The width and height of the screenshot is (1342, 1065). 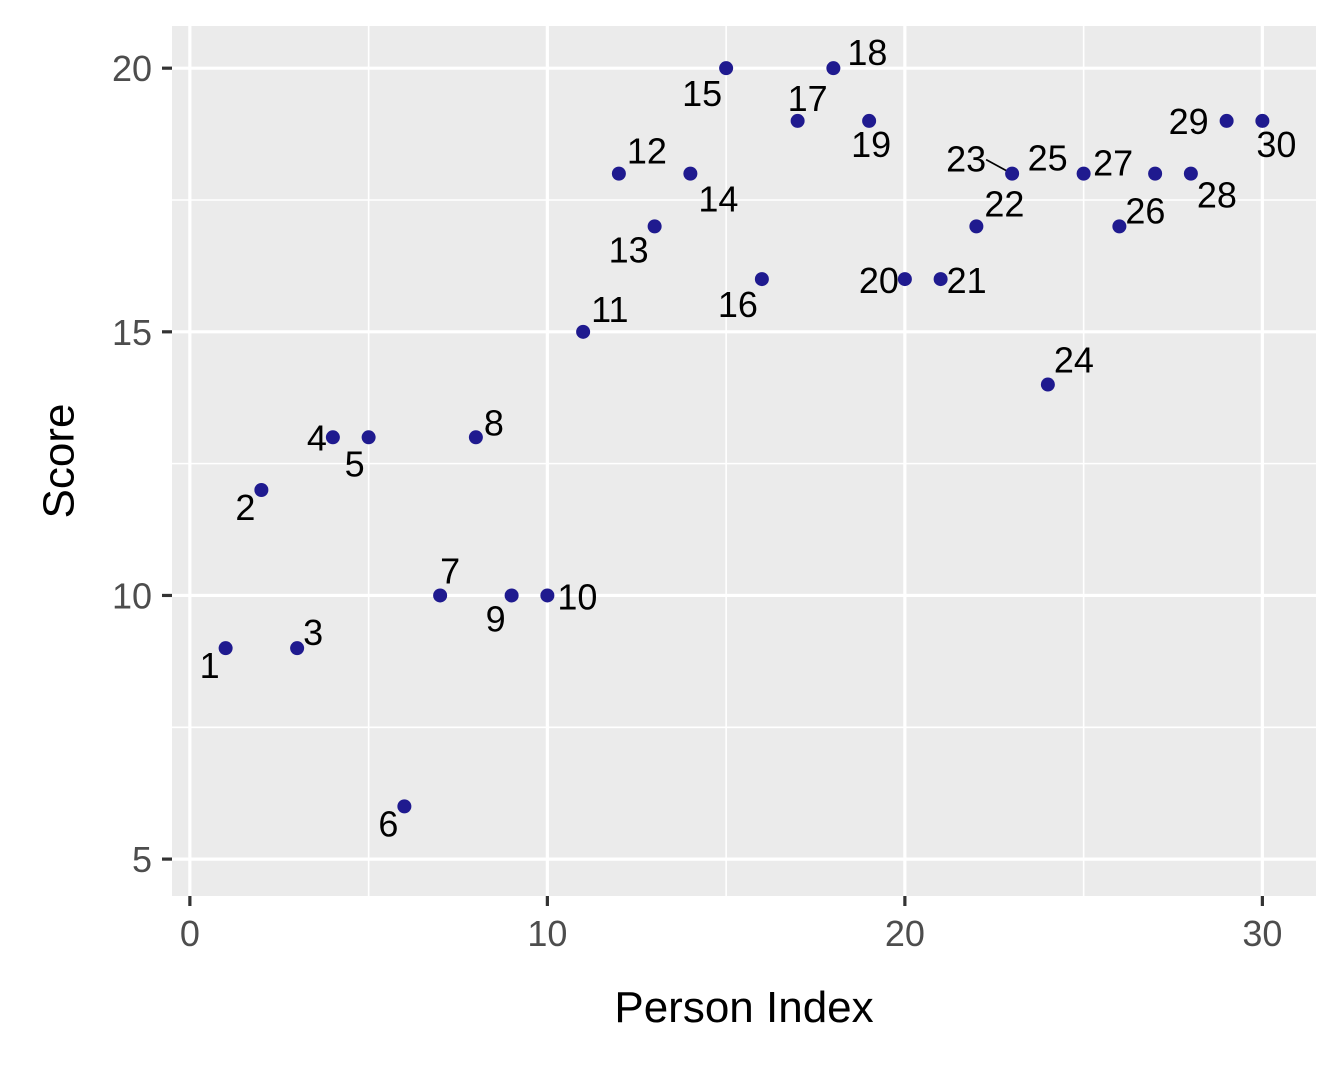 I want to click on data-label-11: 11, so click(x=609, y=309).